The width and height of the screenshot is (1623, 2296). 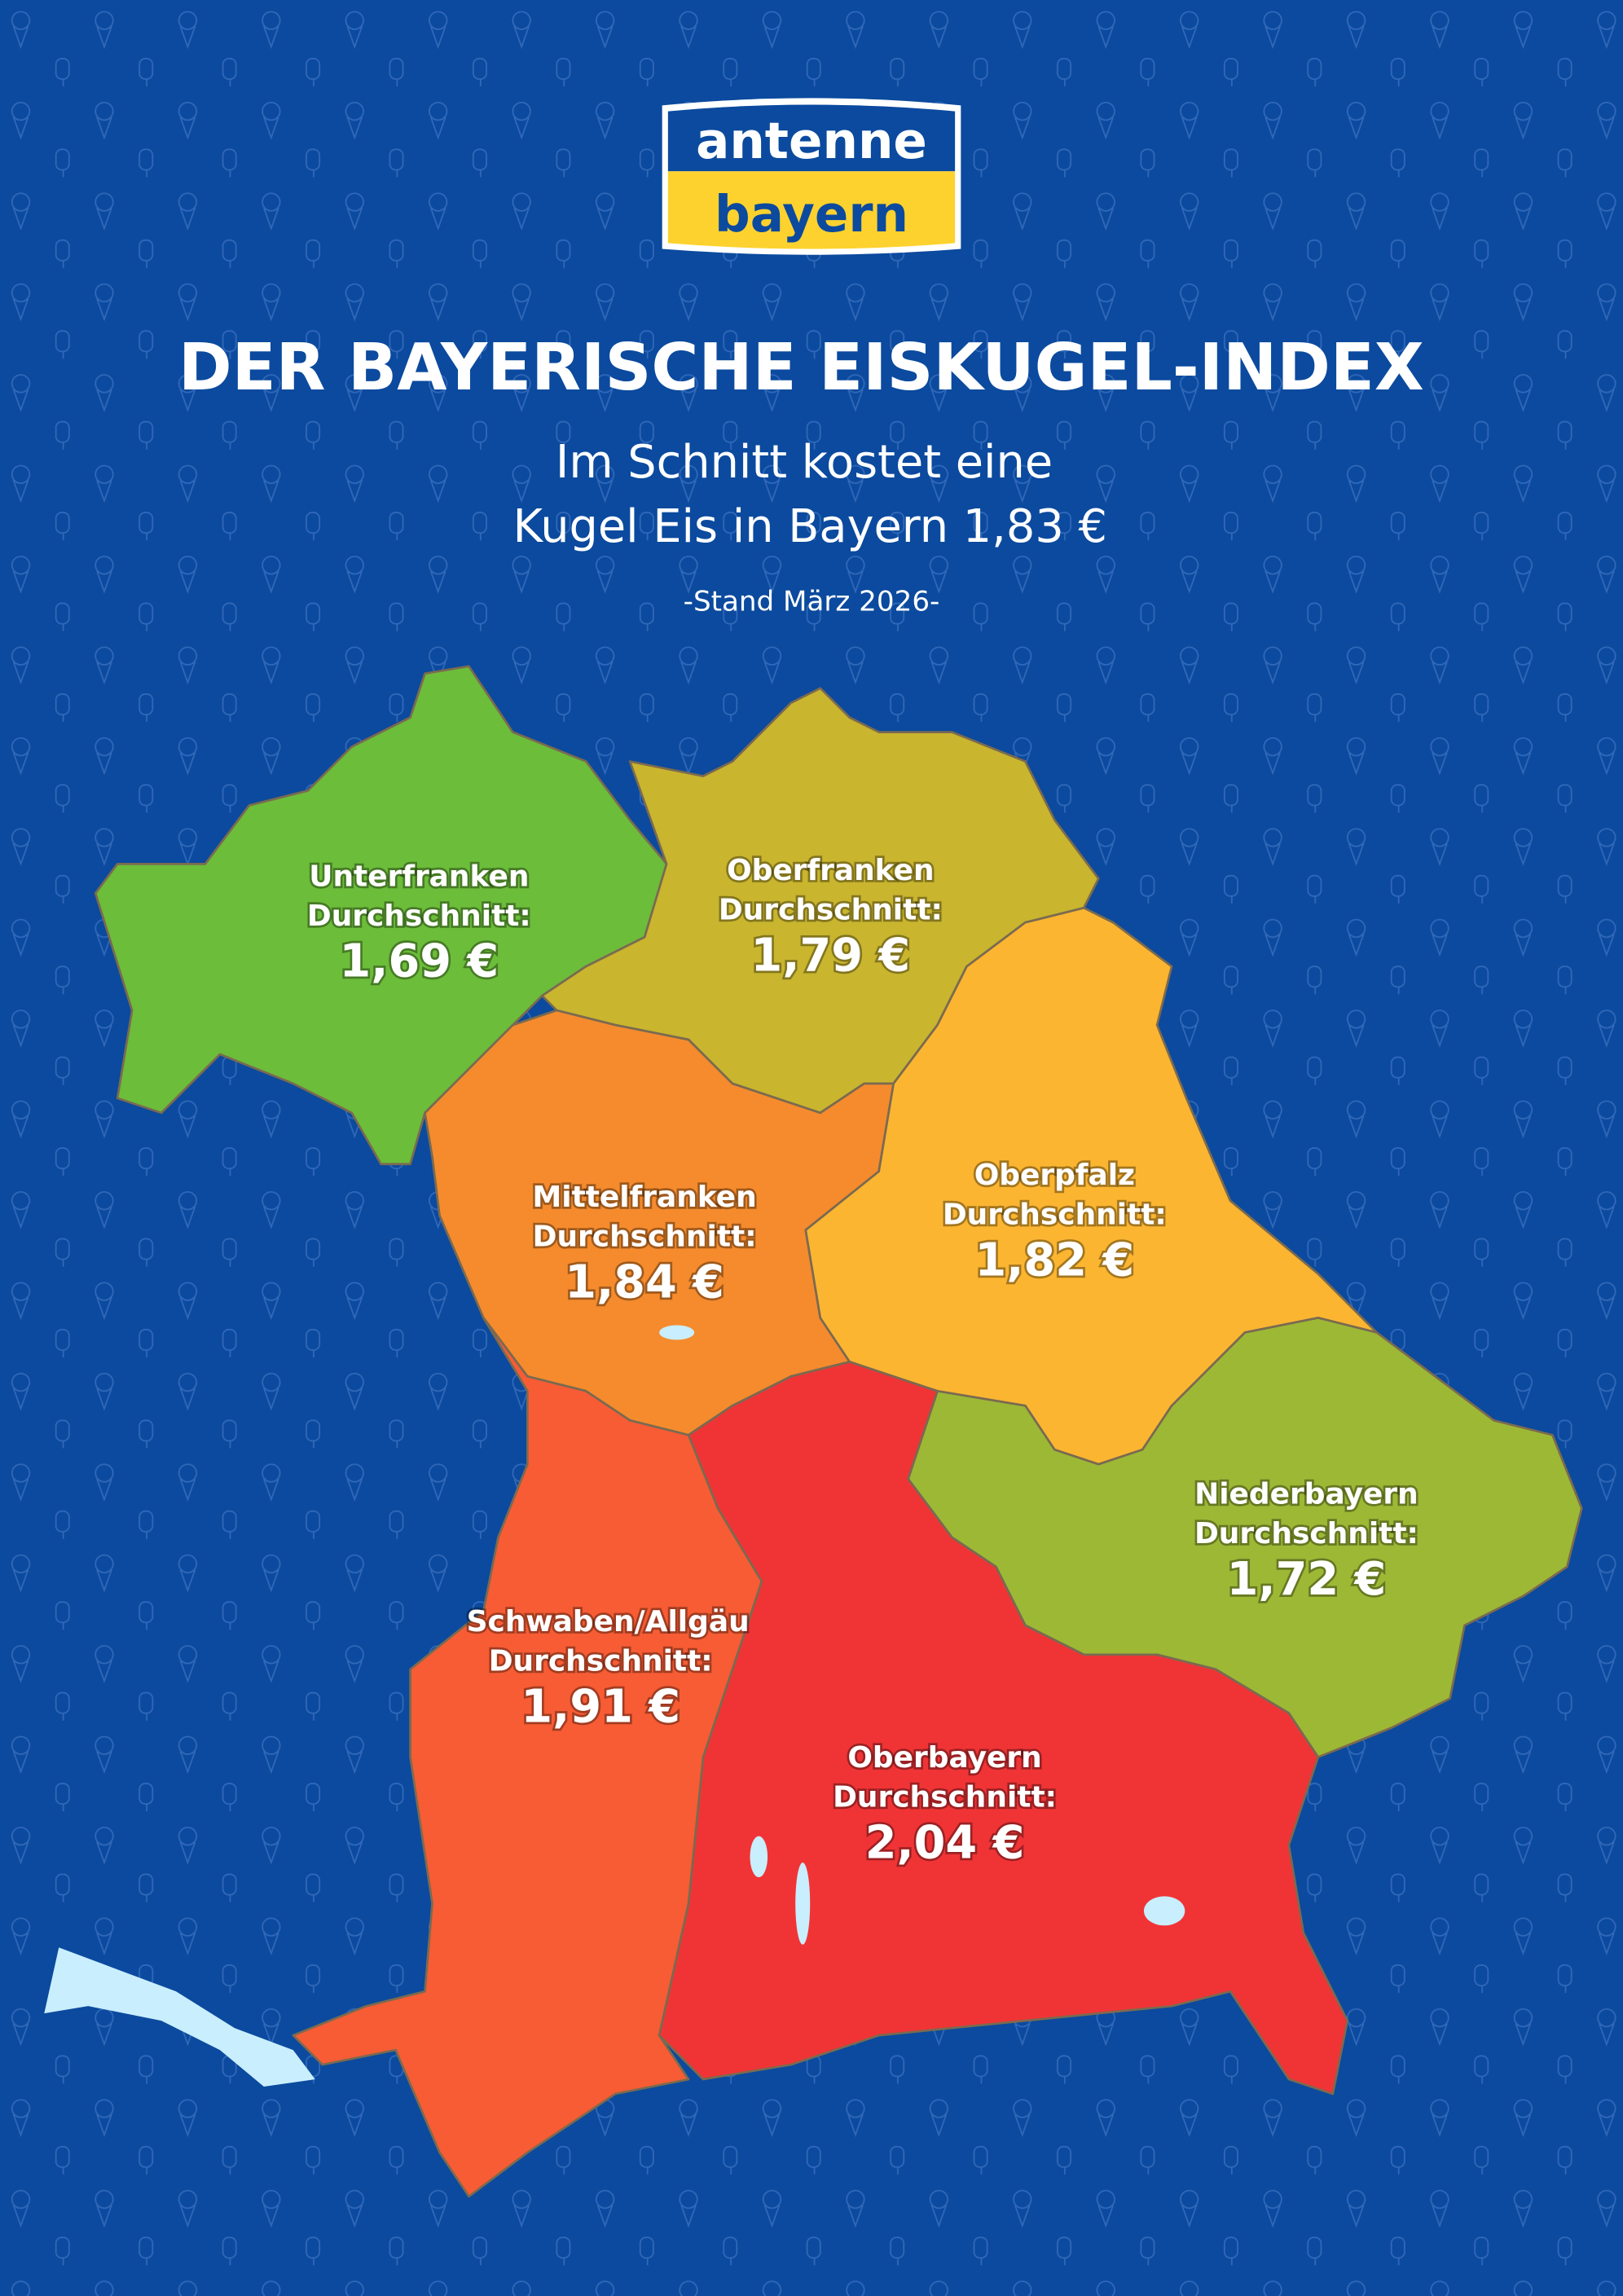 I want to click on label-oberpfalz: Oberpfalz Durchschnitt: 1,82 €, so click(x=1054, y=1222).